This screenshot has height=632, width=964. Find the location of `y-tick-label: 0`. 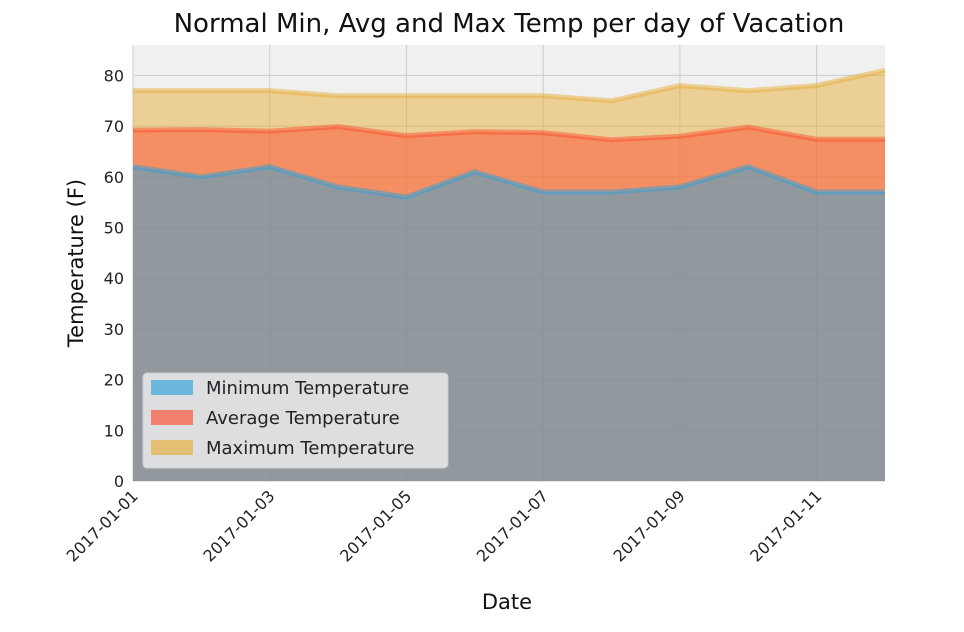

y-tick-label: 0 is located at coordinates (119, 481).